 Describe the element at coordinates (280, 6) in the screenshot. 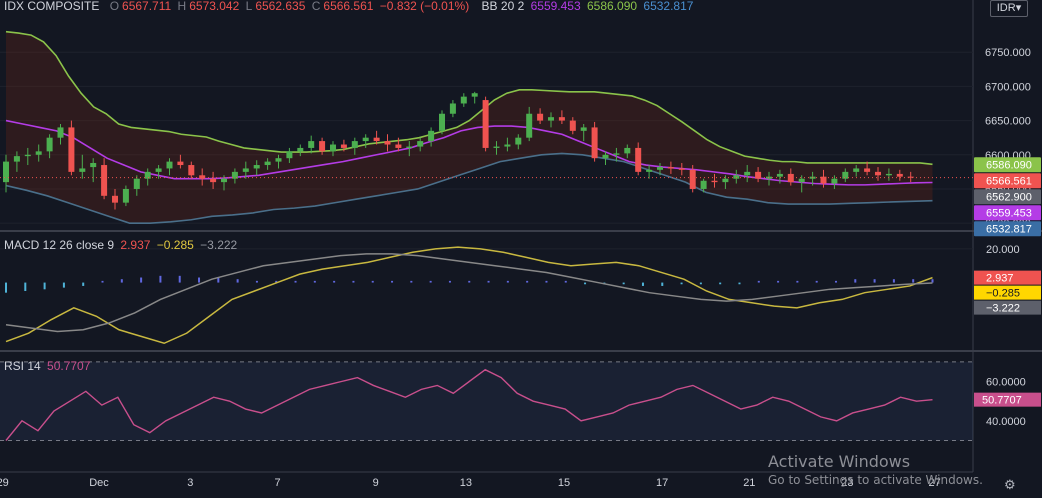

I see `low-value: 6562.635` at that location.